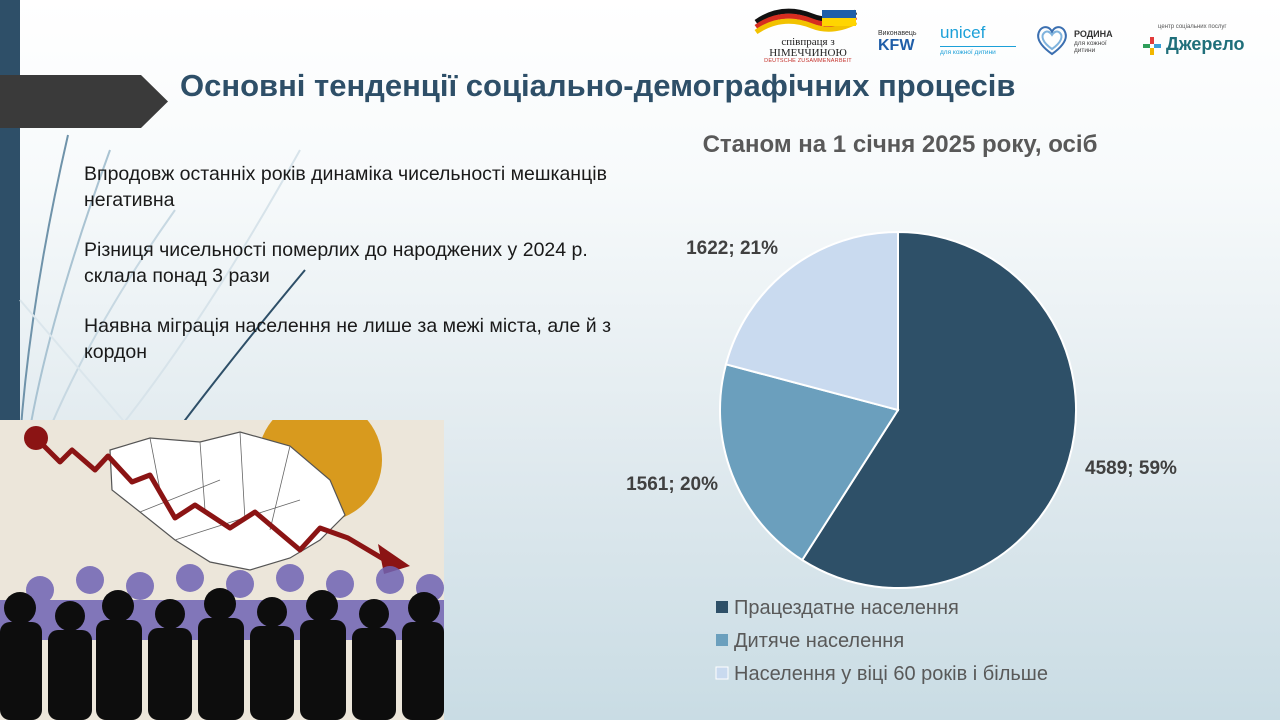 Image resolution: width=1280 pixels, height=720 pixels. Describe the element at coordinates (84, 101) in the screenshot. I see `title-arrow-banner` at that location.